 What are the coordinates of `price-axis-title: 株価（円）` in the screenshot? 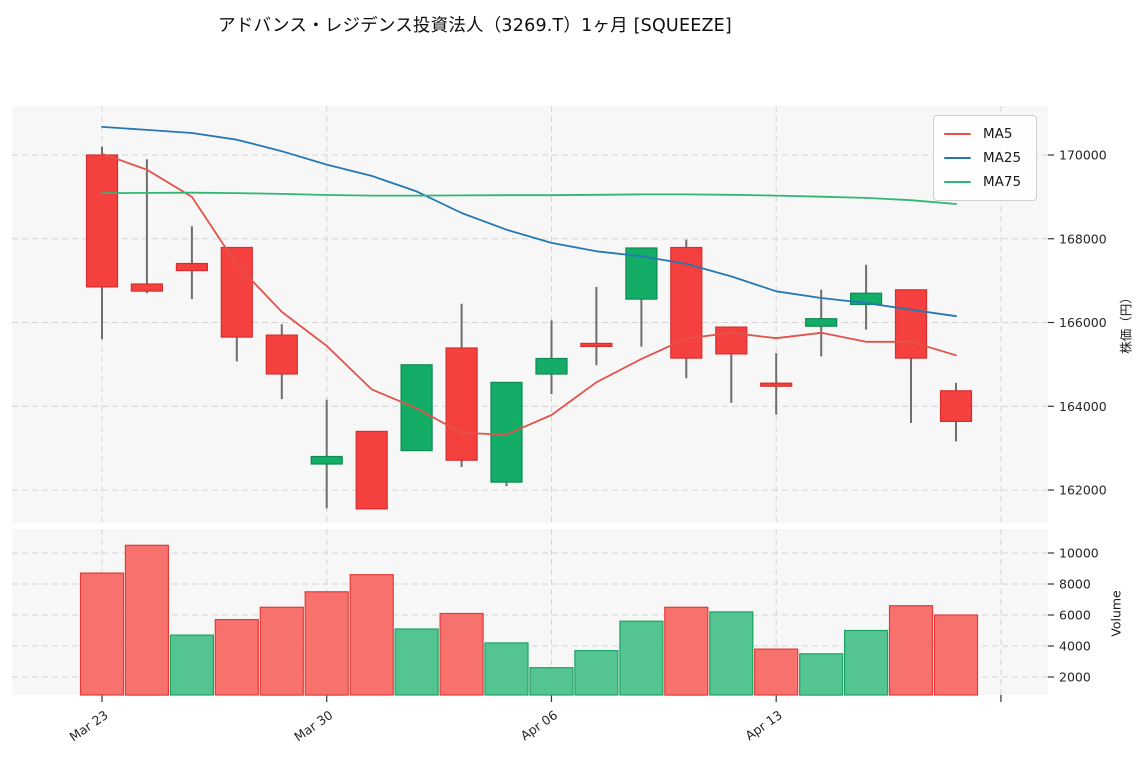 It's located at (1126, 322).